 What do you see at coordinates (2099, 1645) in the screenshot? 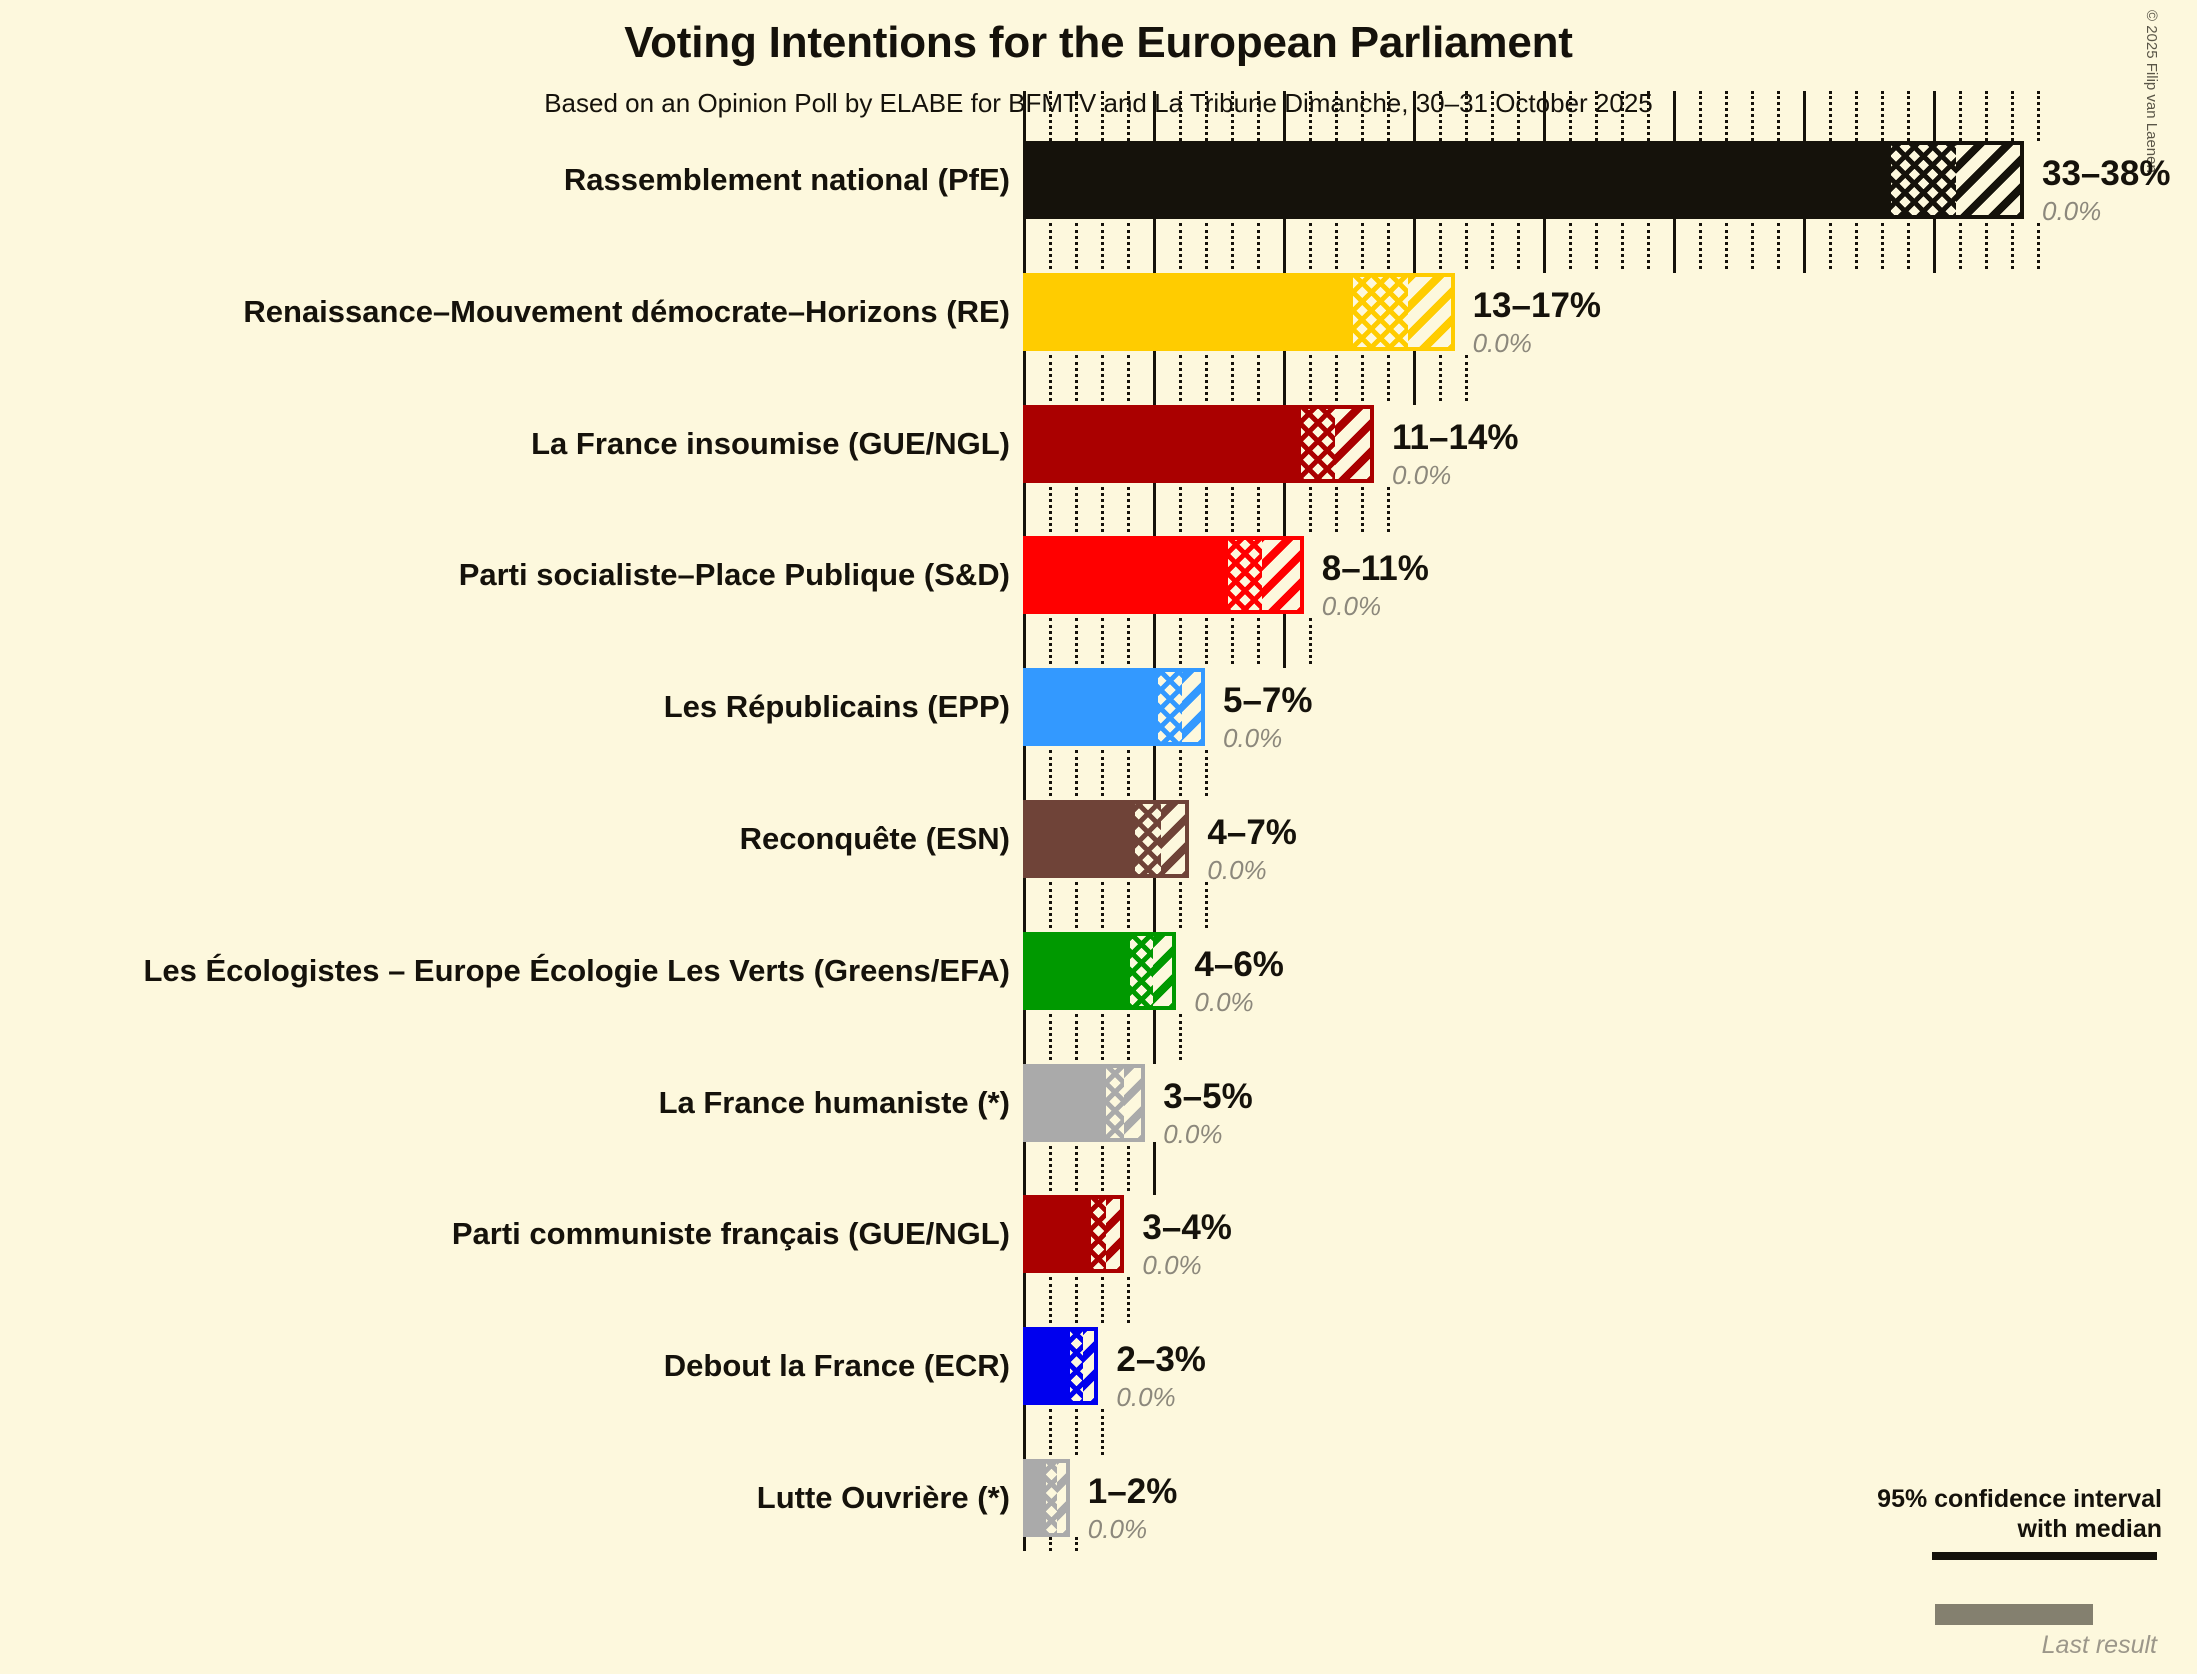
I see `legend-last-result-label: Last result` at bounding box center [2099, 1645].